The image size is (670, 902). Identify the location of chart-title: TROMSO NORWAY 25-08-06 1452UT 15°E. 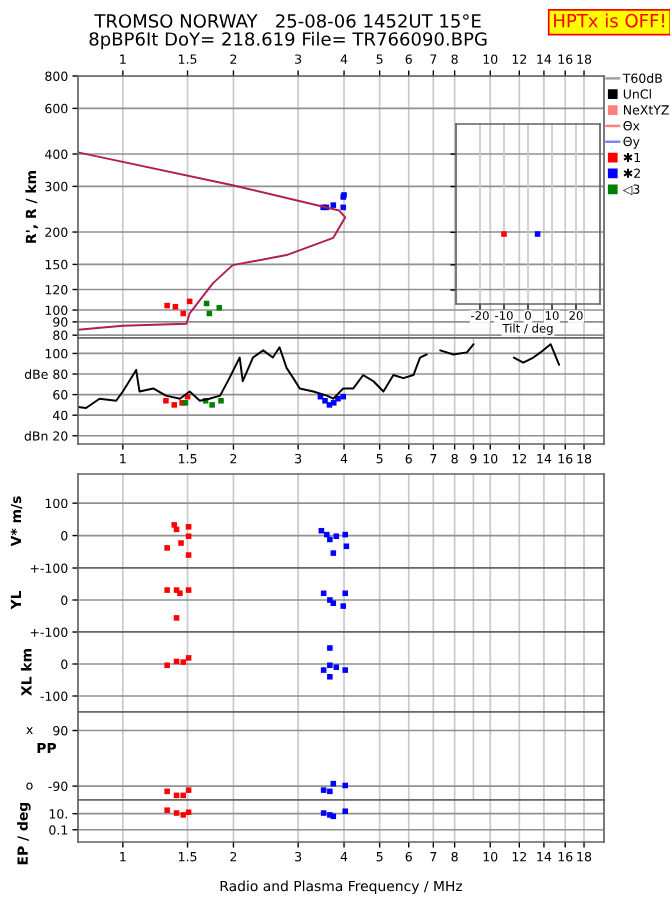
(287, 21).